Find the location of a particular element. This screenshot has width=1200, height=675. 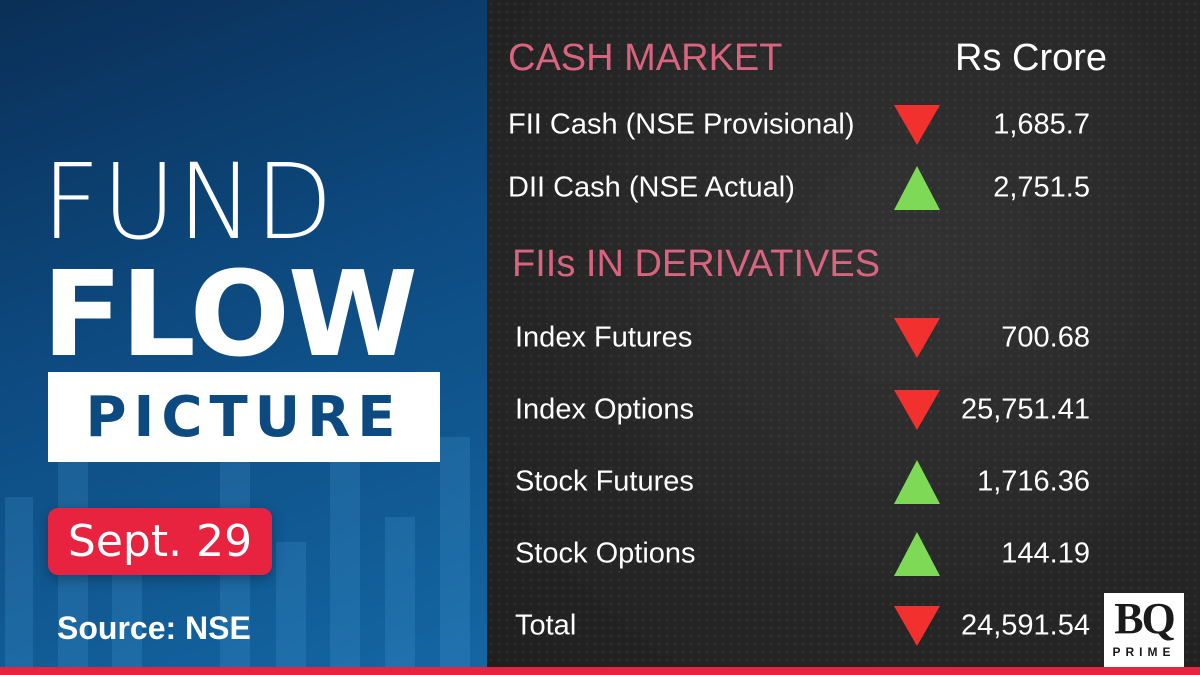

row-value: 1,685.7 is located at coordinates (1041, 124).